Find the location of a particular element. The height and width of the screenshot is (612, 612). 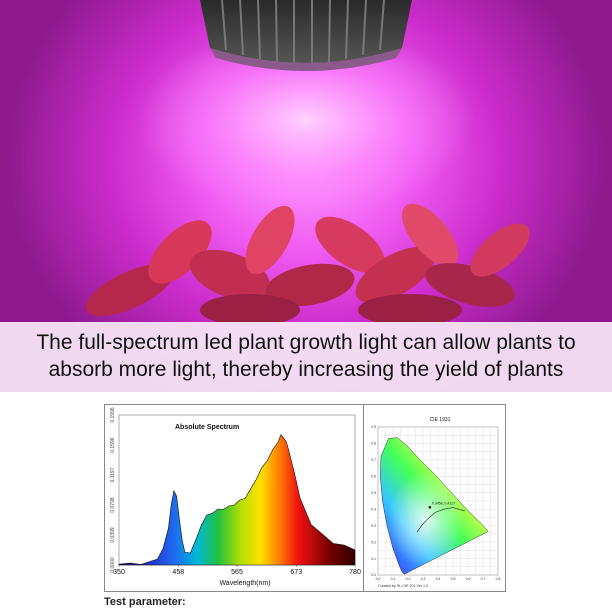

cie-x-tick-label: 0.0 is located at coordinates (378, 579).